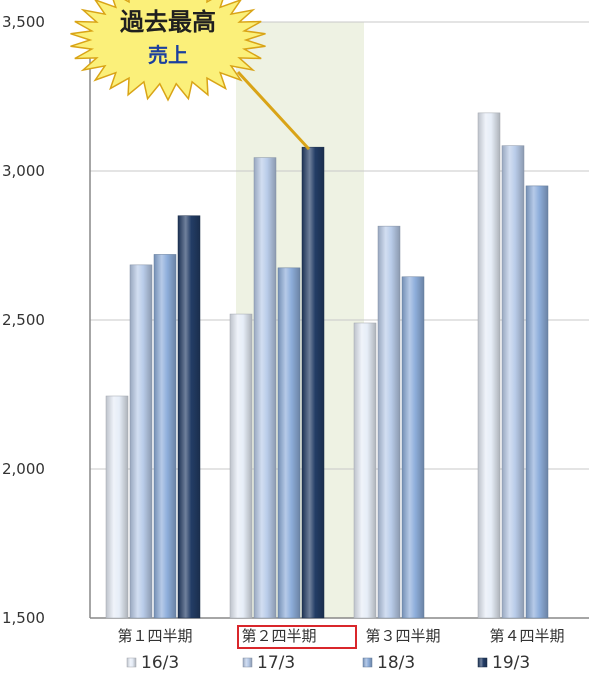 The width and height of the screenshot is (589, 685). What do you see at coordinates (23, 618) in the screenshot?
I see `y-tick-label: 1,500` at bounding box center [23, 618].